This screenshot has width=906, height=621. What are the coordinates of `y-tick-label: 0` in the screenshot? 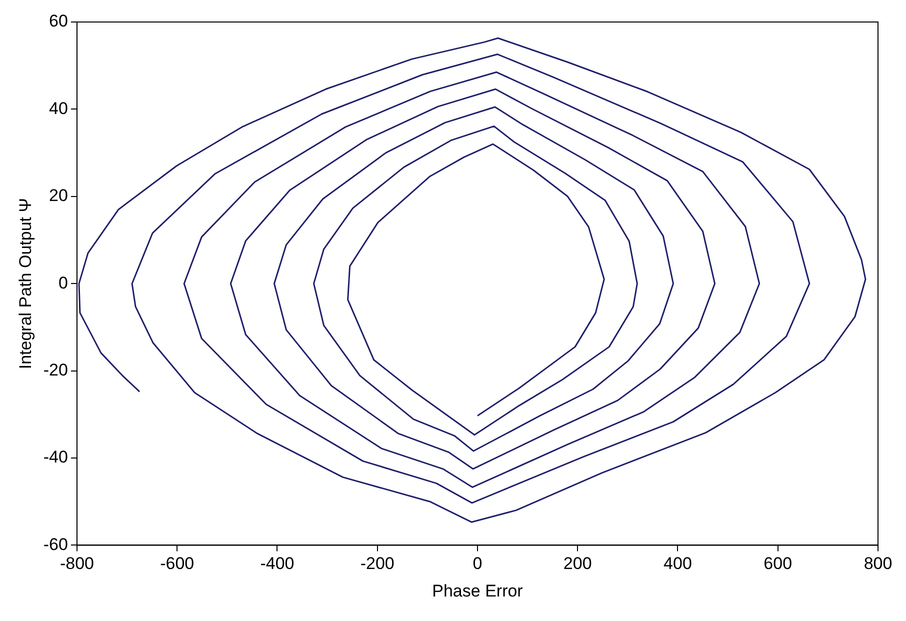 It's located at (63, 282).